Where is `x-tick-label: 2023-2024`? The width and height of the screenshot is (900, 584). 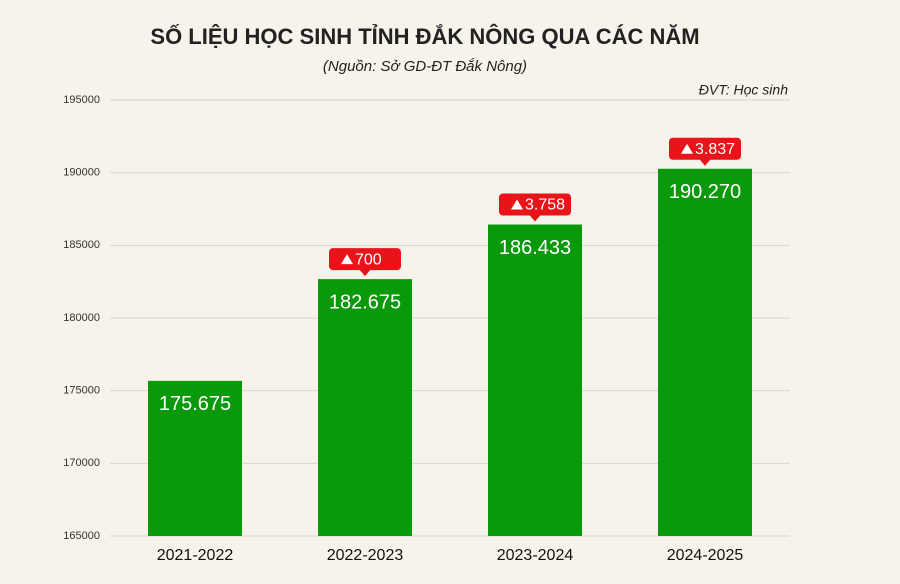
x-tick-label: 2023-2024 is located at coordinates (535, 555).